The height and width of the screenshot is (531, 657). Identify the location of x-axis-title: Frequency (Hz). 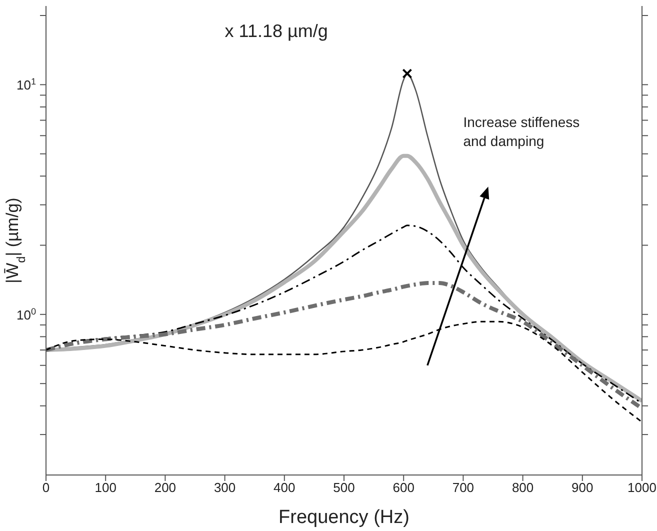
(344, 517).